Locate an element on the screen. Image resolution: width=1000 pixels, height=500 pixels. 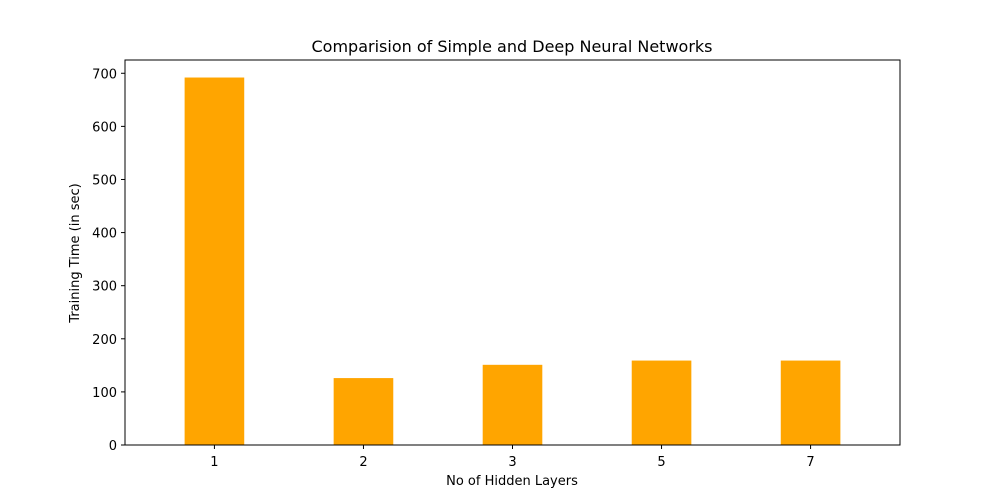
x-tick-label-7: 7 is located at coordinates (810, 462).